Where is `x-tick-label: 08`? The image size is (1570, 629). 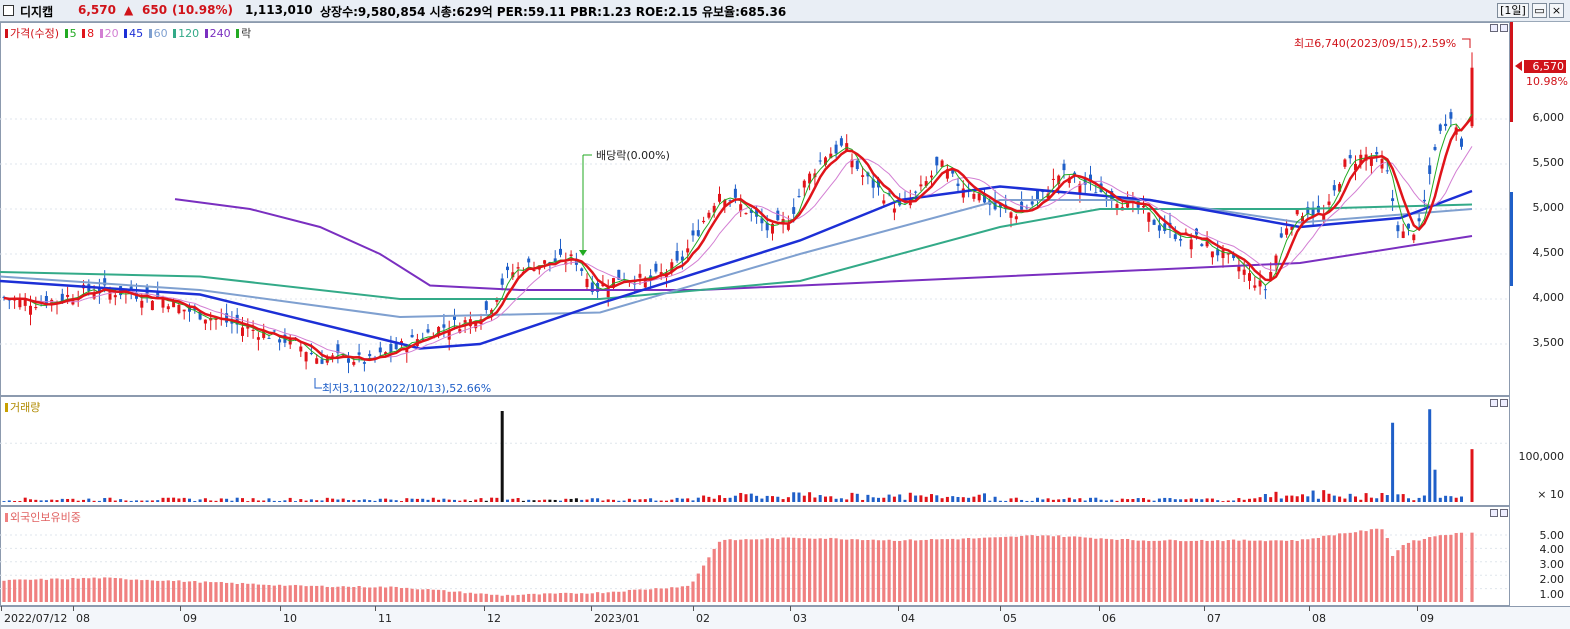 x-tick-label: 08 is located at coordinates (83, 618).